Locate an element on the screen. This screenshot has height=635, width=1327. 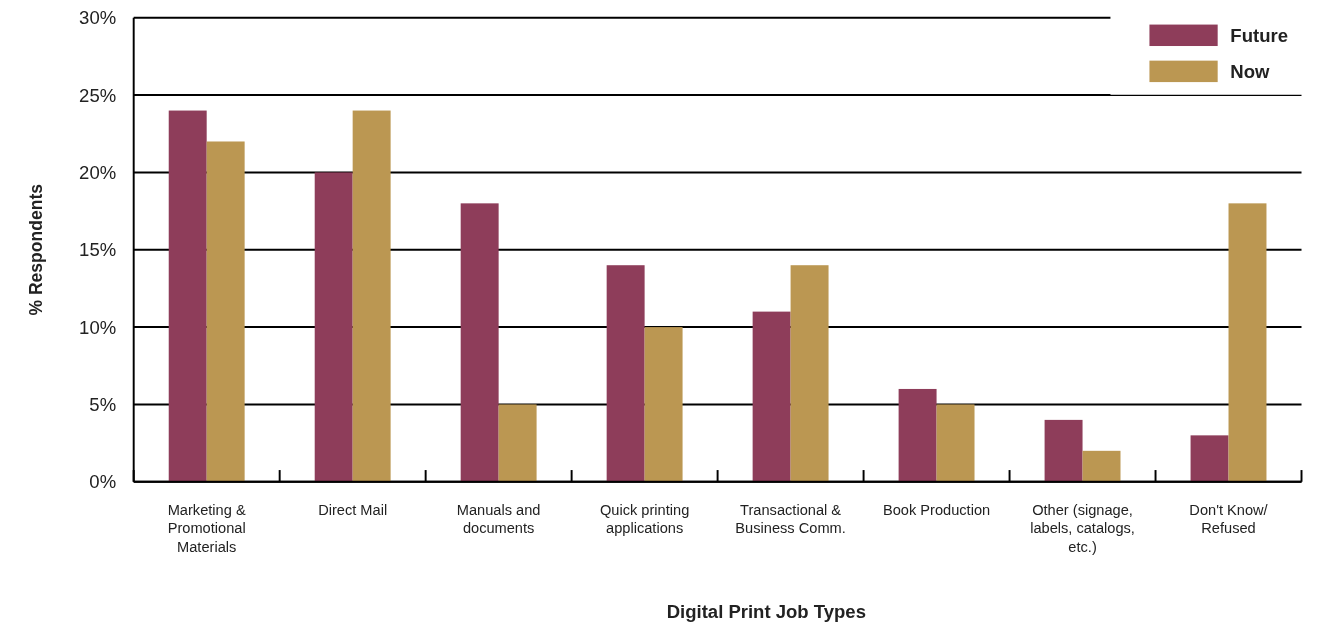
x-tick-label: Other (signage, labels, catalogs, etc.) is located at coordinates (1082, 528).